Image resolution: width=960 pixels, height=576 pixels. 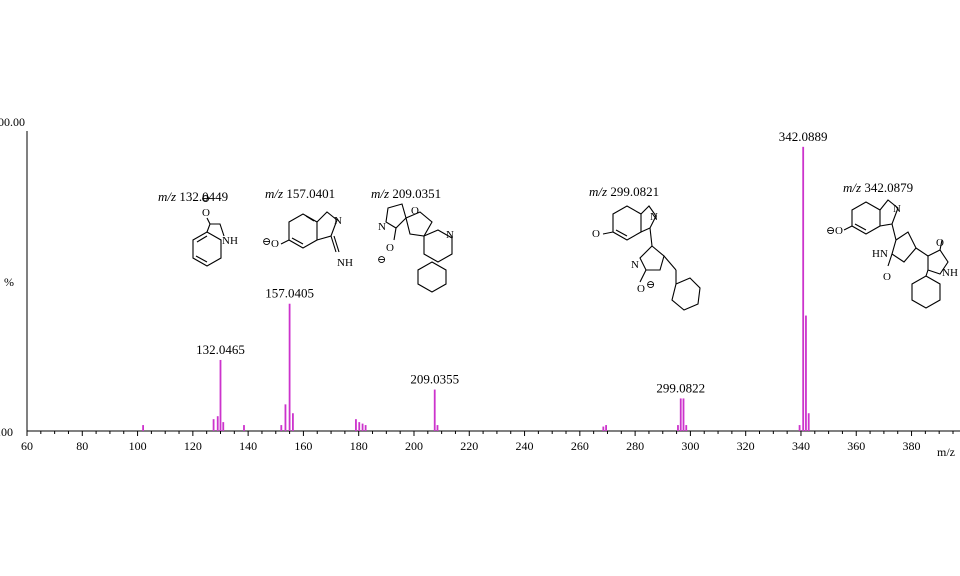 I want to click on structure-342-drawing: O ⊖ N HN O O NH, so click(x=892, y=254).